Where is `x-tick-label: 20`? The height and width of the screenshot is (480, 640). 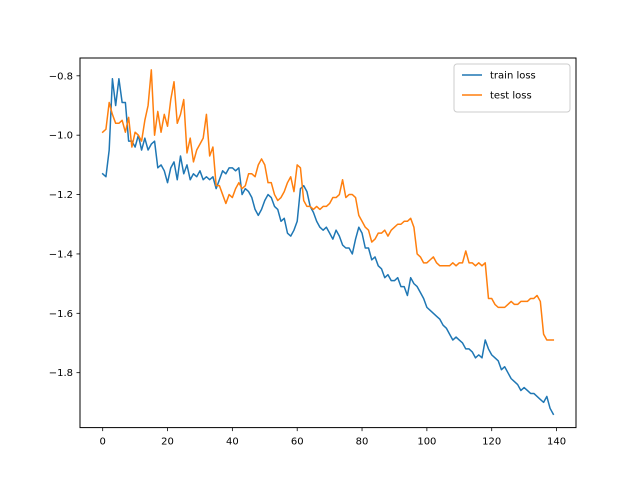
x-tick-label: 20 is located at coordinates (167, 442).